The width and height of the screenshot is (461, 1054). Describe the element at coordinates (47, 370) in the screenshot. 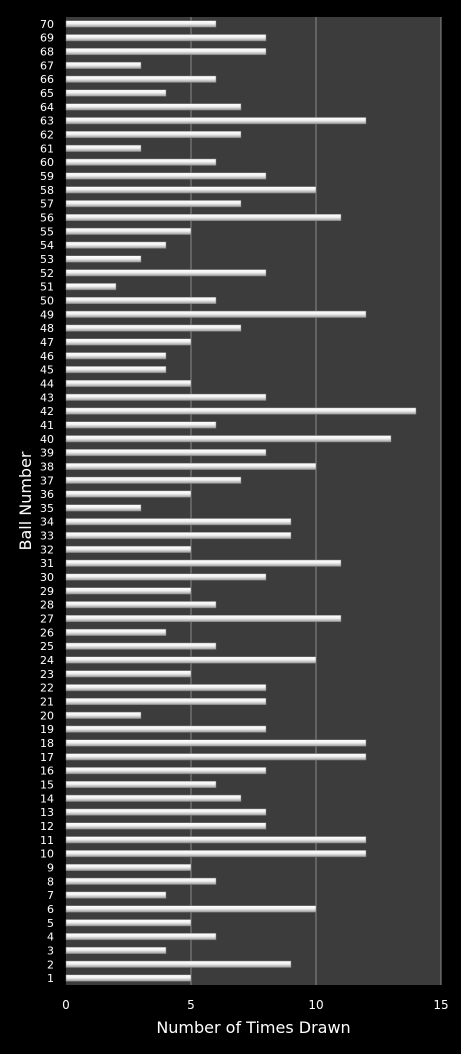

I see `y-tick-label: 45` at that location.